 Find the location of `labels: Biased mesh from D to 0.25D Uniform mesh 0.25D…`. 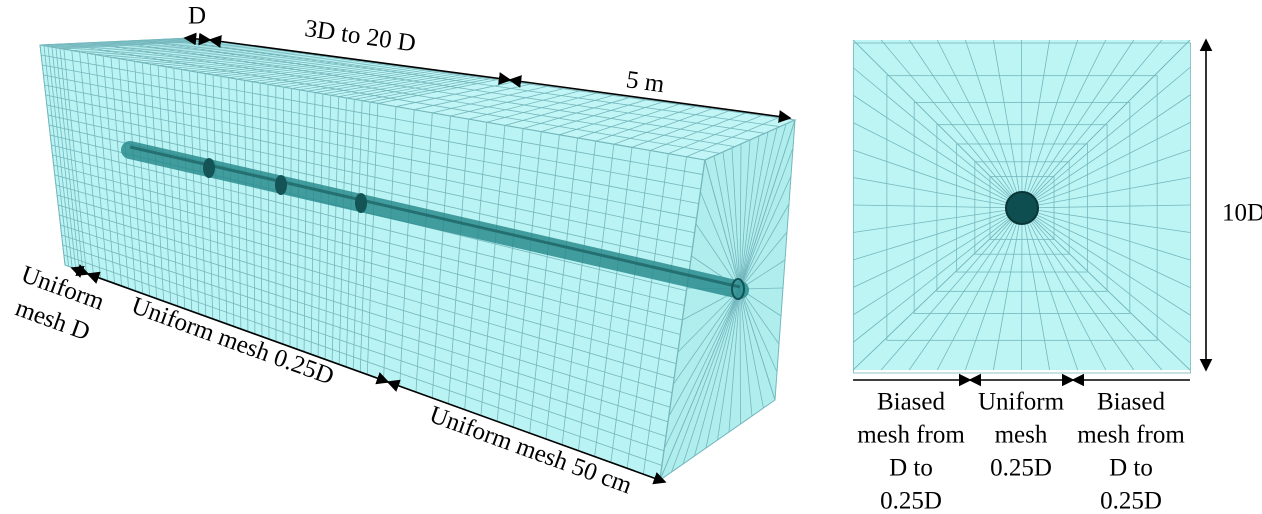

labels: Biased mesh from D to 0.25D Uniform mesh 0.25D… is located at coordinates (1021, 451).